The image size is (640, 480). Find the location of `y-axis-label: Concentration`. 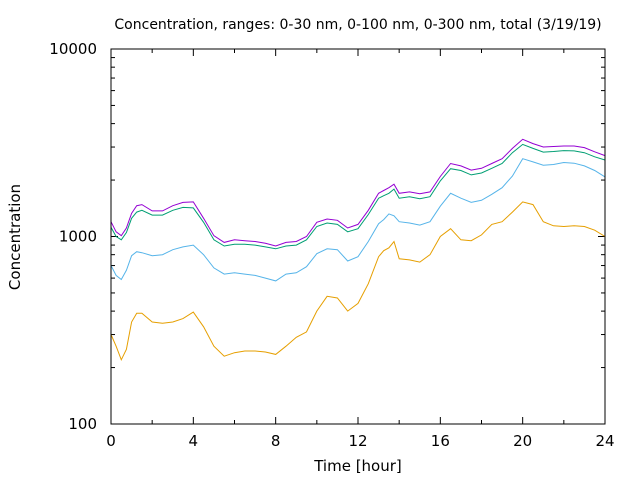

y-axis-label: Concentration is located at coordinates (15, 237).